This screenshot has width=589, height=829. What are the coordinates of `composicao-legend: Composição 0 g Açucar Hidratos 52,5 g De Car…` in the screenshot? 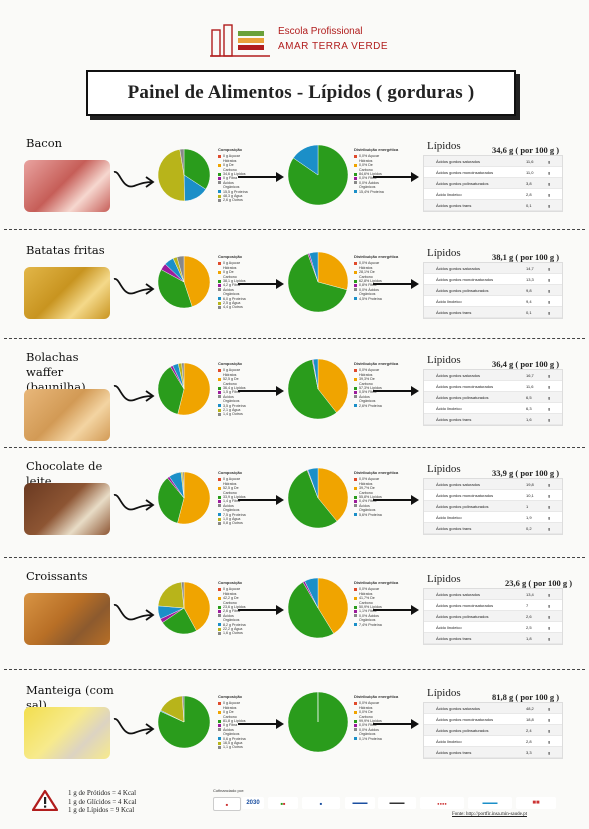 It's located at (242, 498).